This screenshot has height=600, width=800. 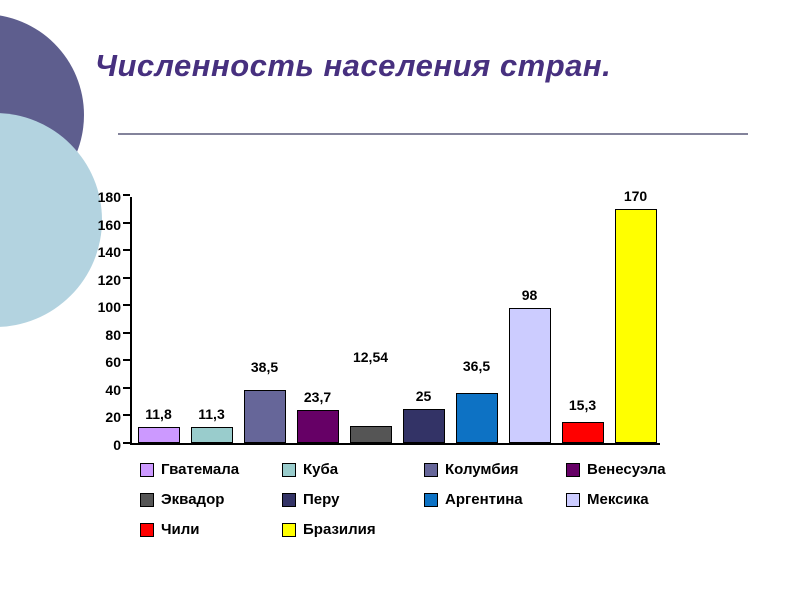 What do you see at coordinates (113, 334) in the screenshot?
I see `y-tick-label: 80` at bounding box center [113, 334].